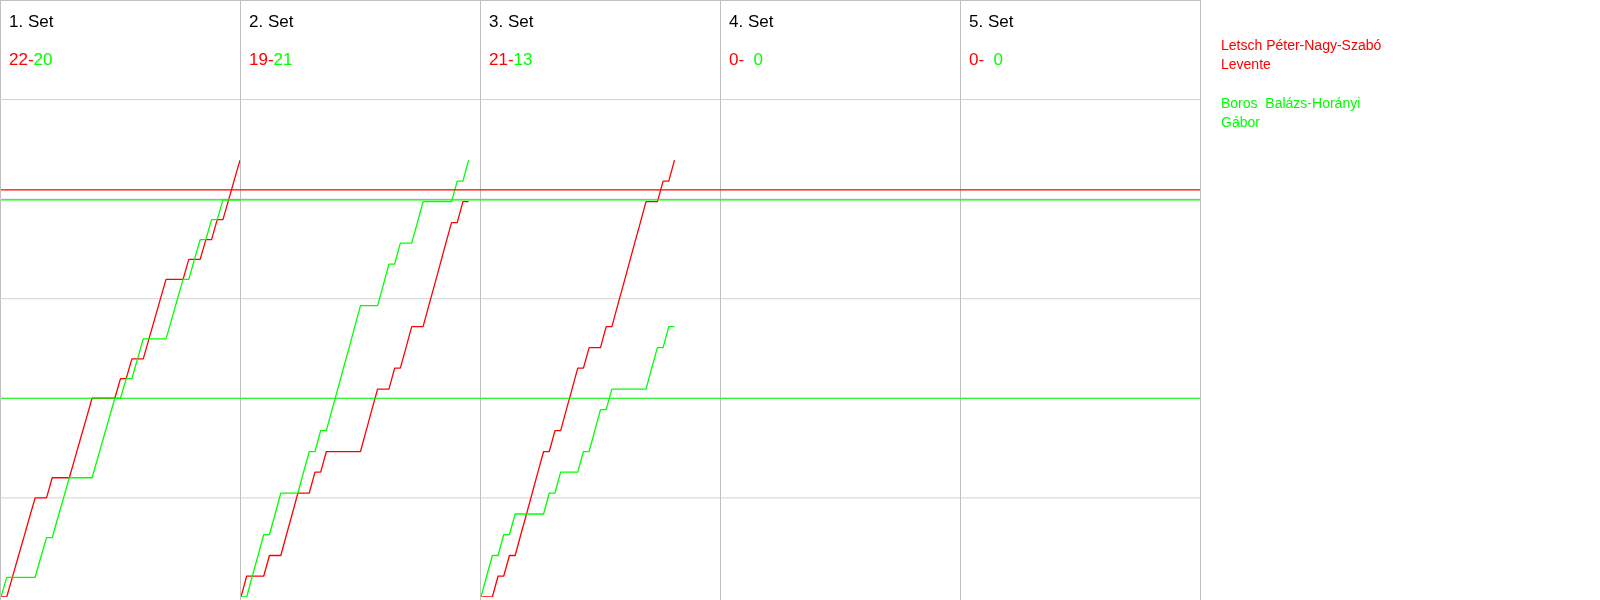 The image size is (1600, 600). What do you see at coordinates (751, 22) in the screenshot?
I see `text: 4. Set` at bounding box center [751, 22].